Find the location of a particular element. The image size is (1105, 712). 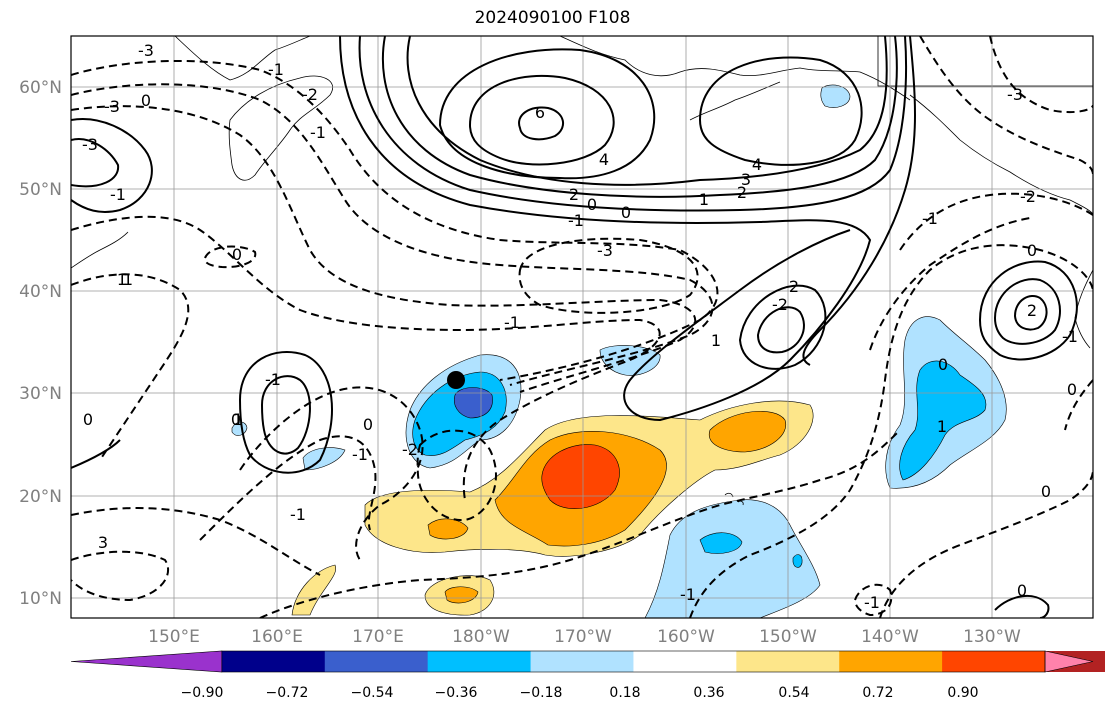

cbar-tick-4: −0.18 is located at coordinates (541, 693).